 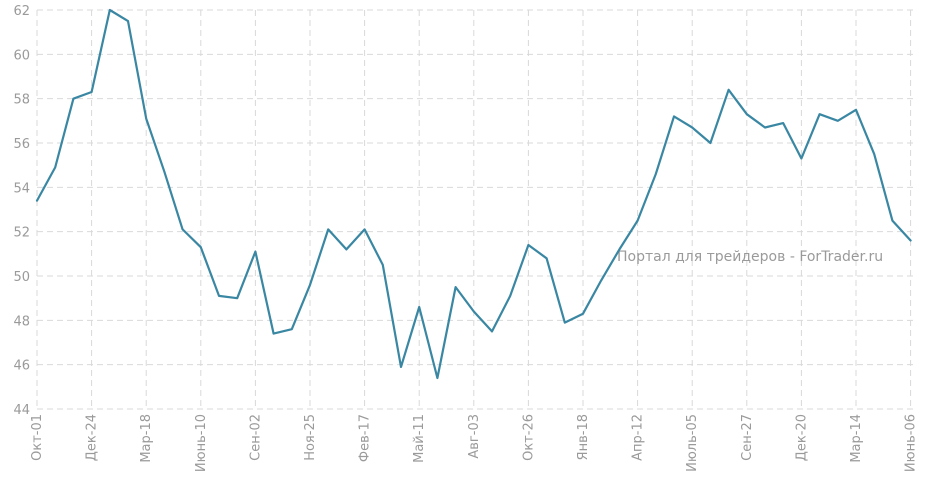 What do you see at coordinates (21, 410) in the screenshot?
I see `y-tick-label: 44` at bounding box center [21, 410].